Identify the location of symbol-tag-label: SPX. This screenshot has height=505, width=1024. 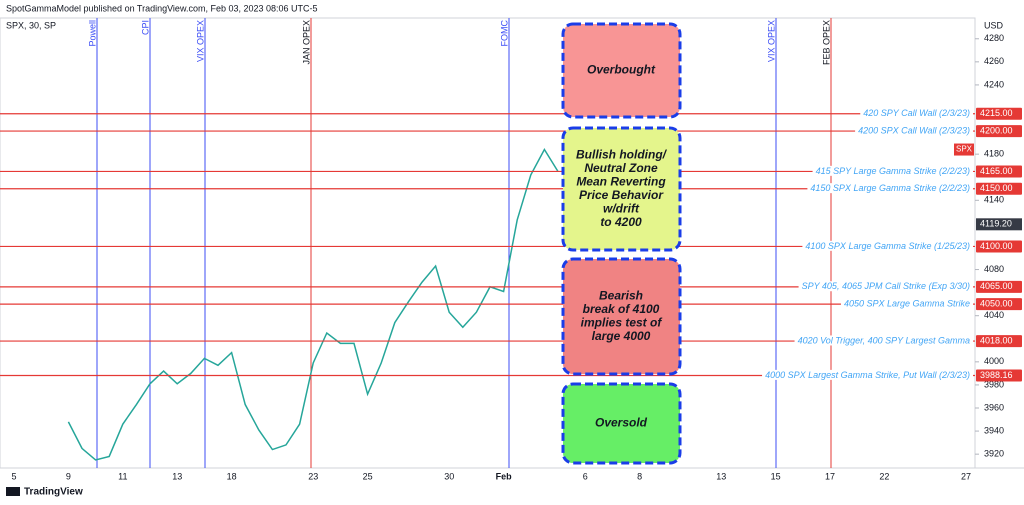
(964, 149).